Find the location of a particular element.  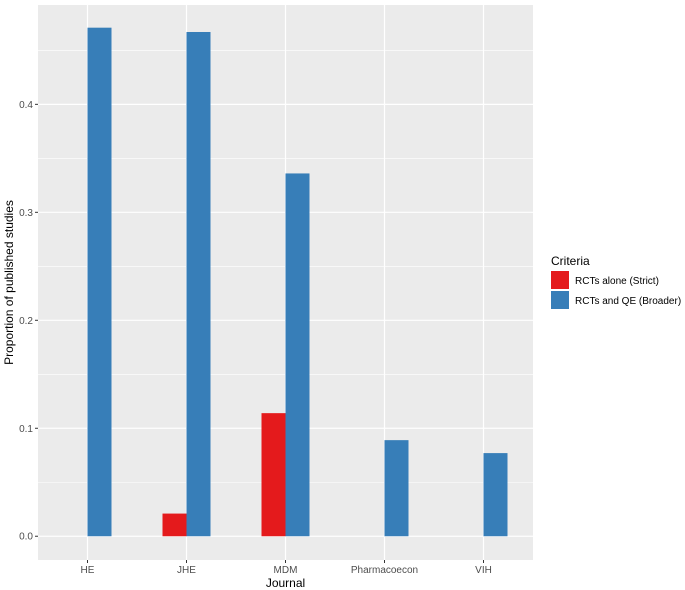

x-tick-label: Pharmacoecon is located at coordinates (384, 570).